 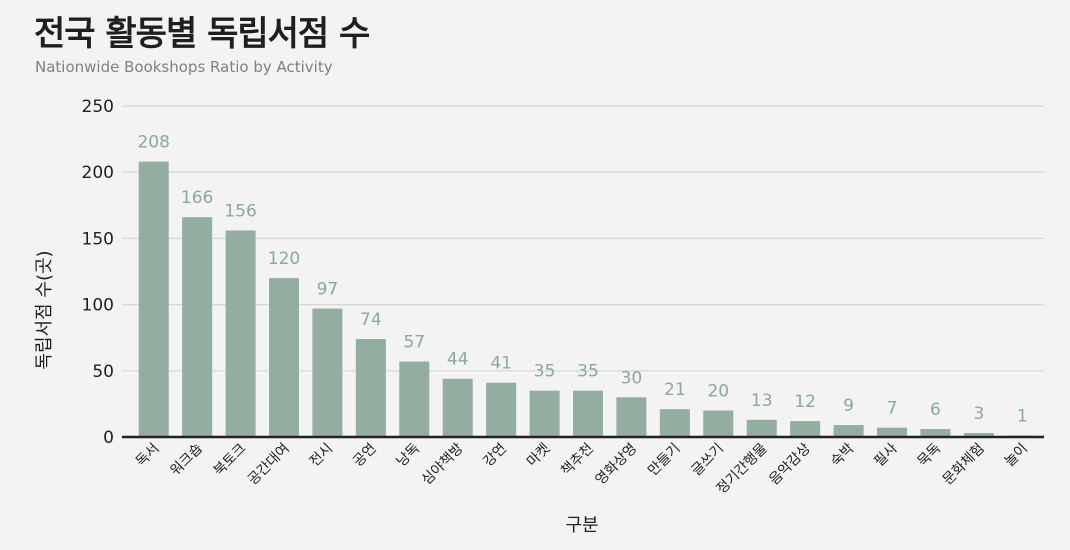 What do you see at coordinates (843, 455) in the screenshot?
I see `x-tick-label: 숙박` at bounding box center [843, 455].